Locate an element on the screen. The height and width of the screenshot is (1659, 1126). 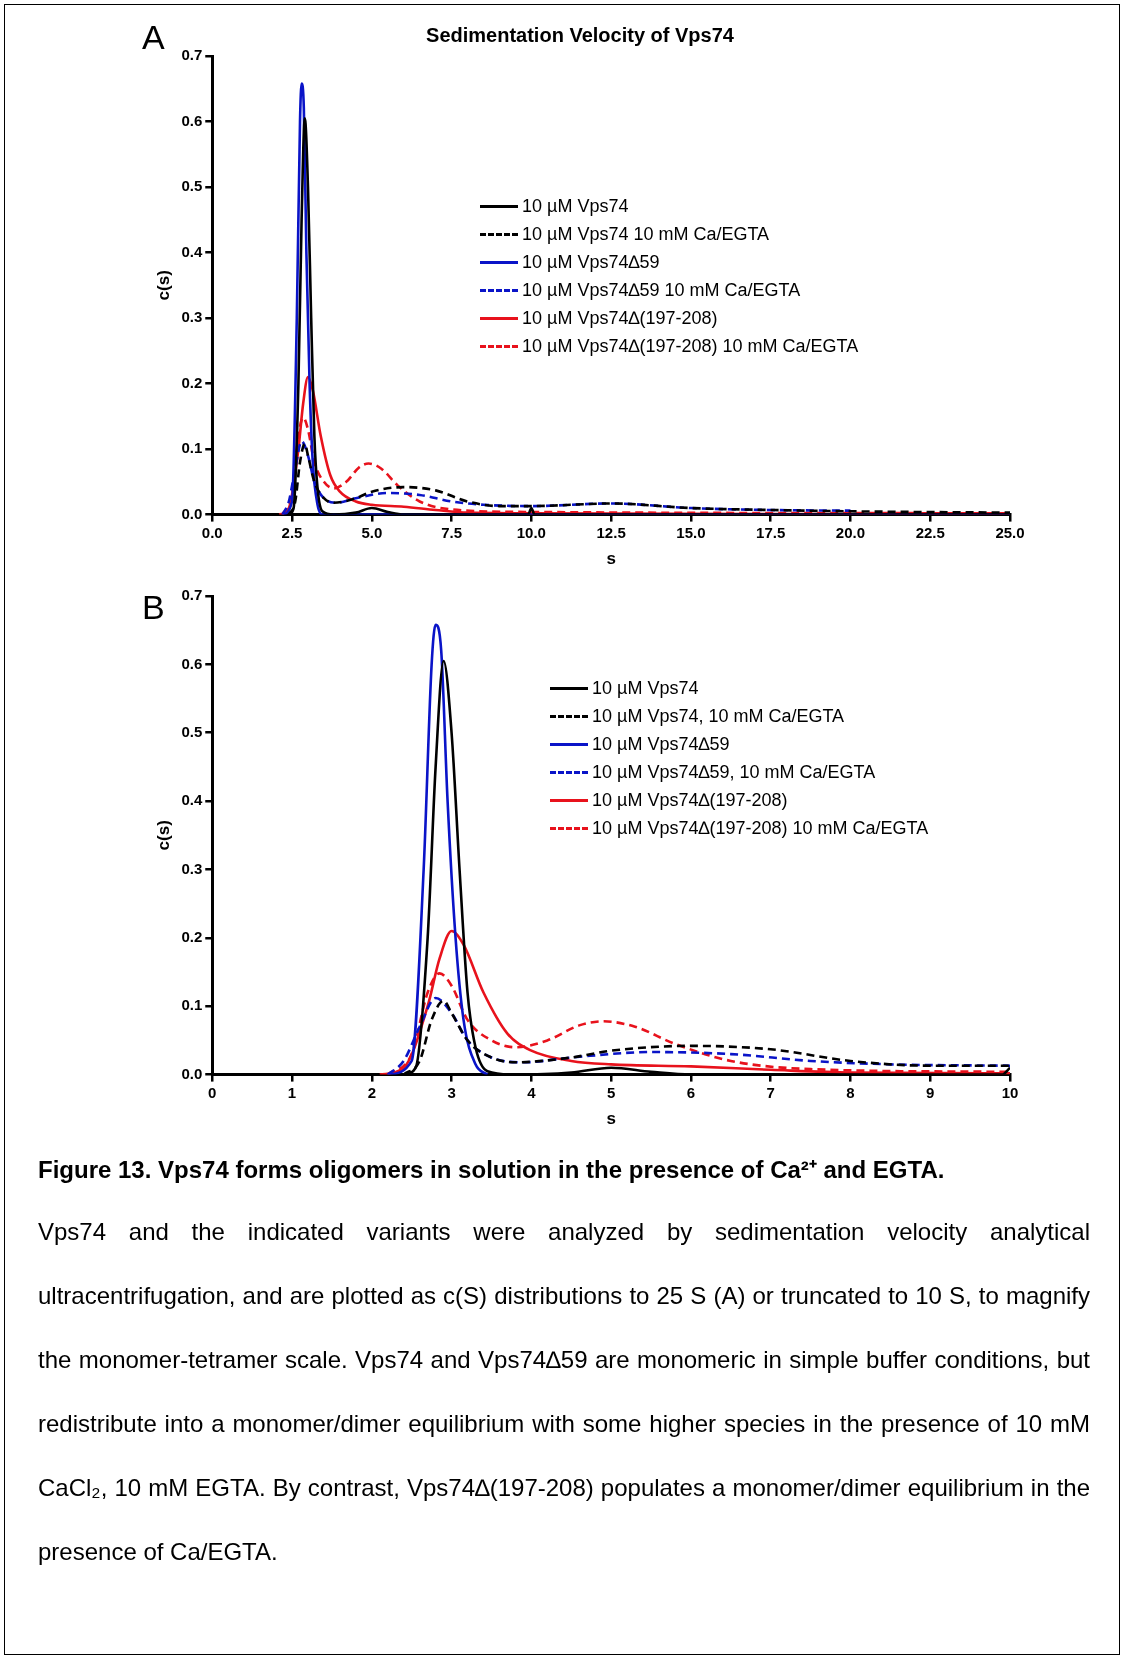
caption: Figure 13. Vps74 forms oligomers in solution in the presence of Ca²⁺ and EGTA. is located at coordinates (492, 1170).